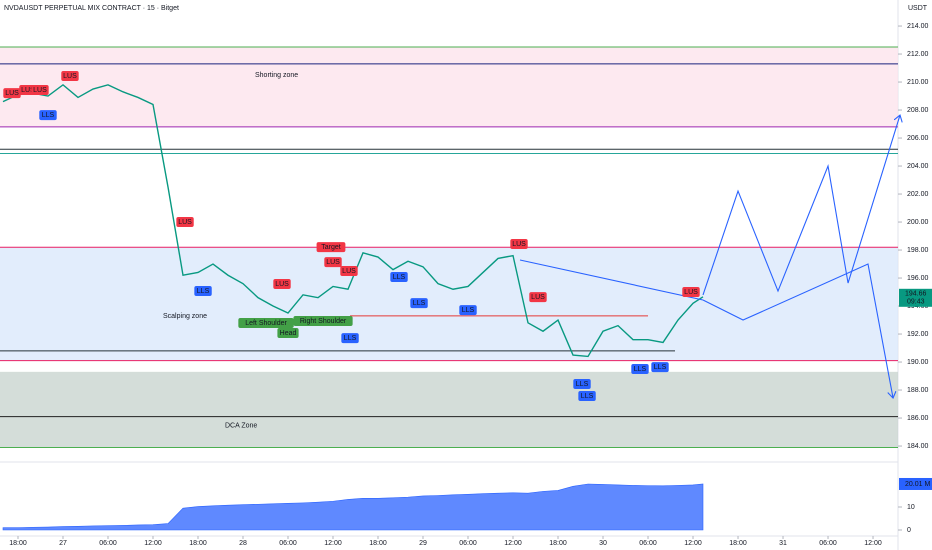 This screenshot has width=932, height=550. I want to click on y-tick-label: 206.00, so click(918, 138).